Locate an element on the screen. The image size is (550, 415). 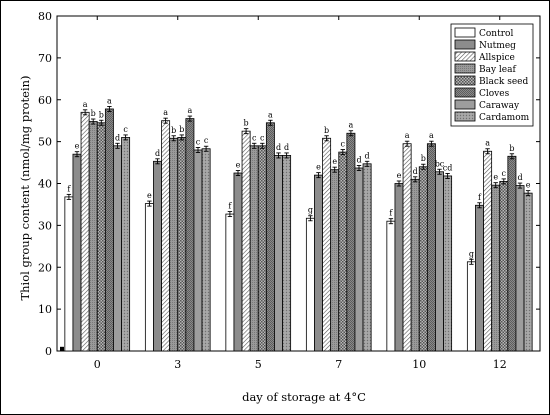
legend-entry: Allspice is located at coordinates (496, 58).